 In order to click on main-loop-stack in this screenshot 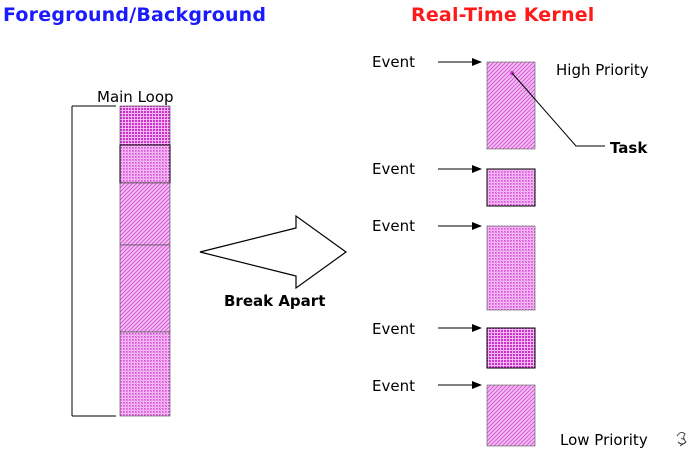, I will do `click(145, 261)`.